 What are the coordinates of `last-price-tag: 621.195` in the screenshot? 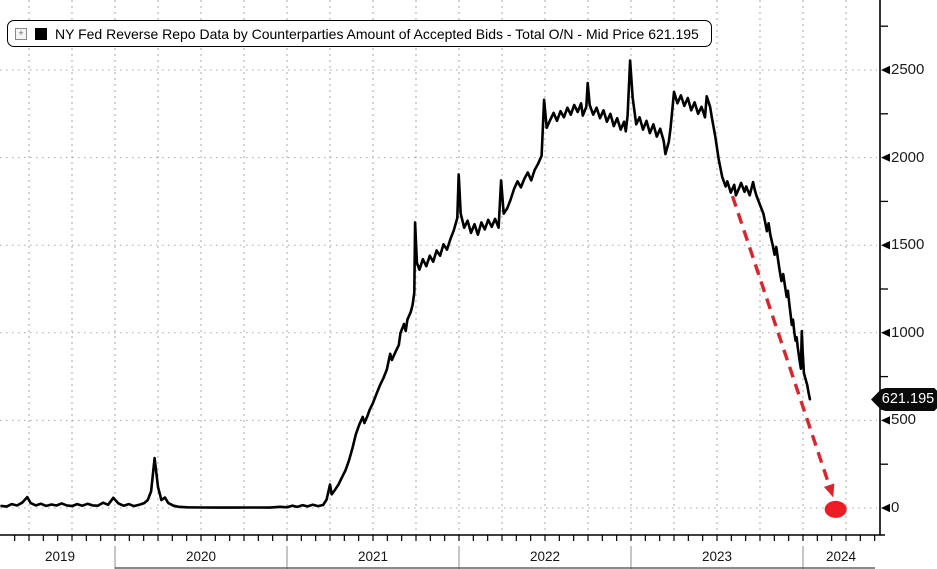 It's located at (904, 399).